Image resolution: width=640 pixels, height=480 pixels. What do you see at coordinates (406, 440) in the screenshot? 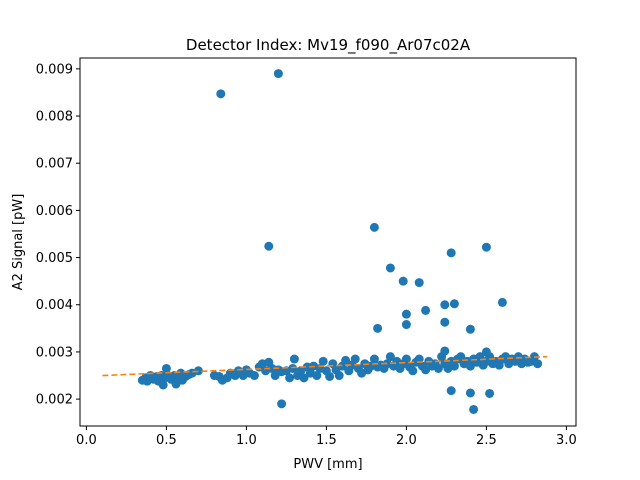
I see `x-tick-label: 2.0` at bounding box center [406, 440].